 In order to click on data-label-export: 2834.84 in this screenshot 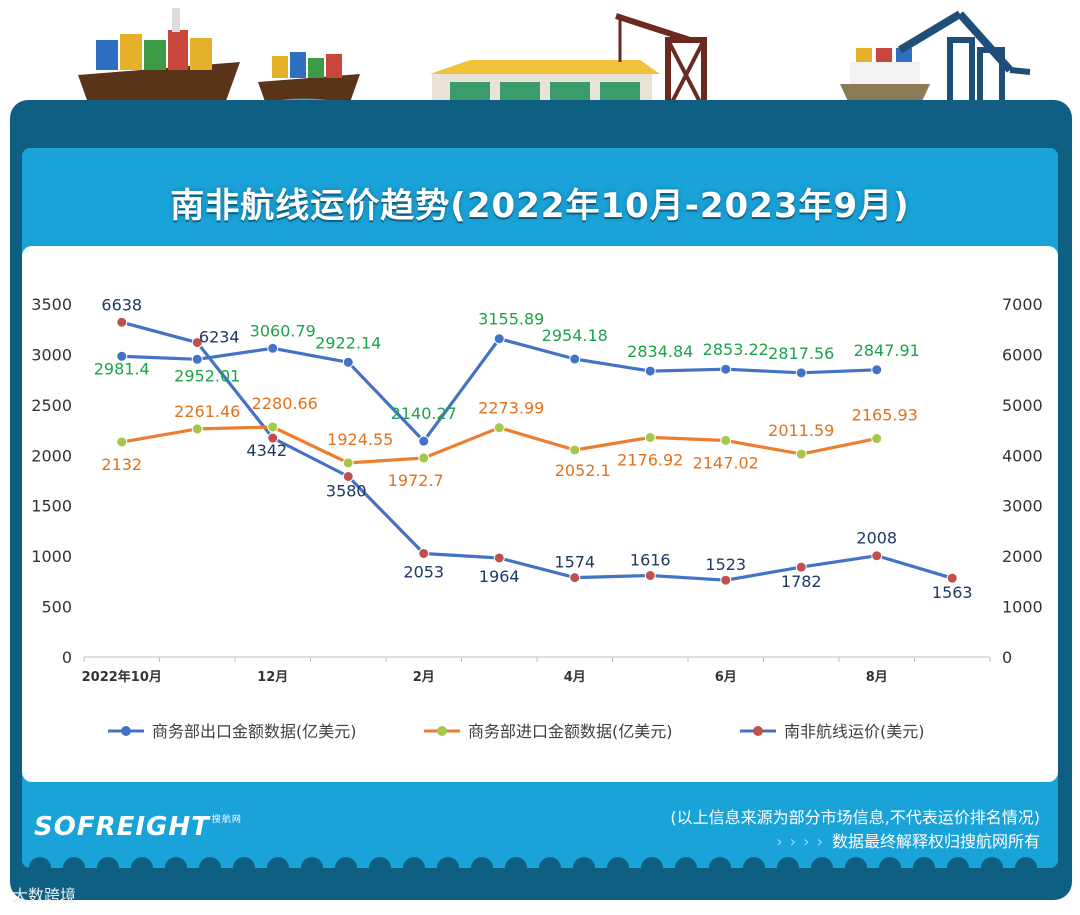, I will do `click(660, 351)`.